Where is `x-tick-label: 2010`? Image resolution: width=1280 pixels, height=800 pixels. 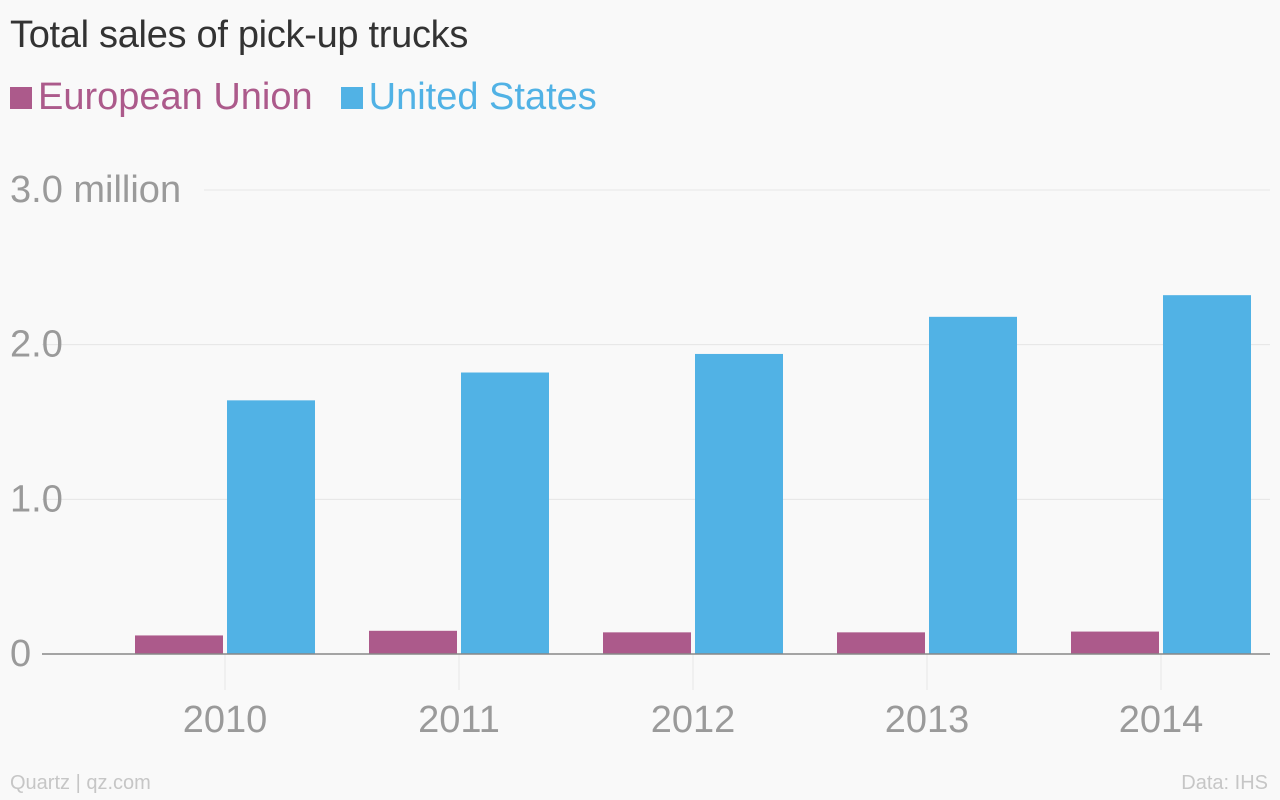 x-tick-label: 2010 is located at coordinates (225, 720).